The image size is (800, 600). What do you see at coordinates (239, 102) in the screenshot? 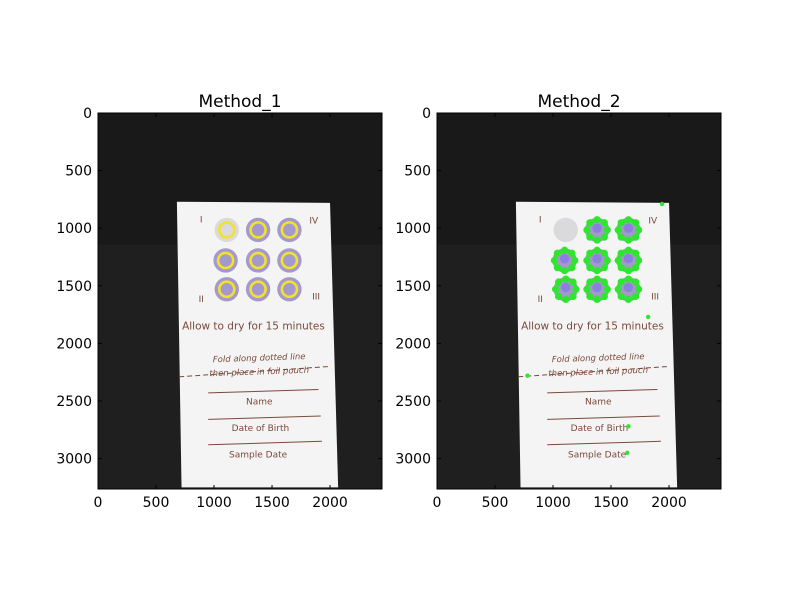
I see `chart-title: Method_1` at bounding box center [239, 102].